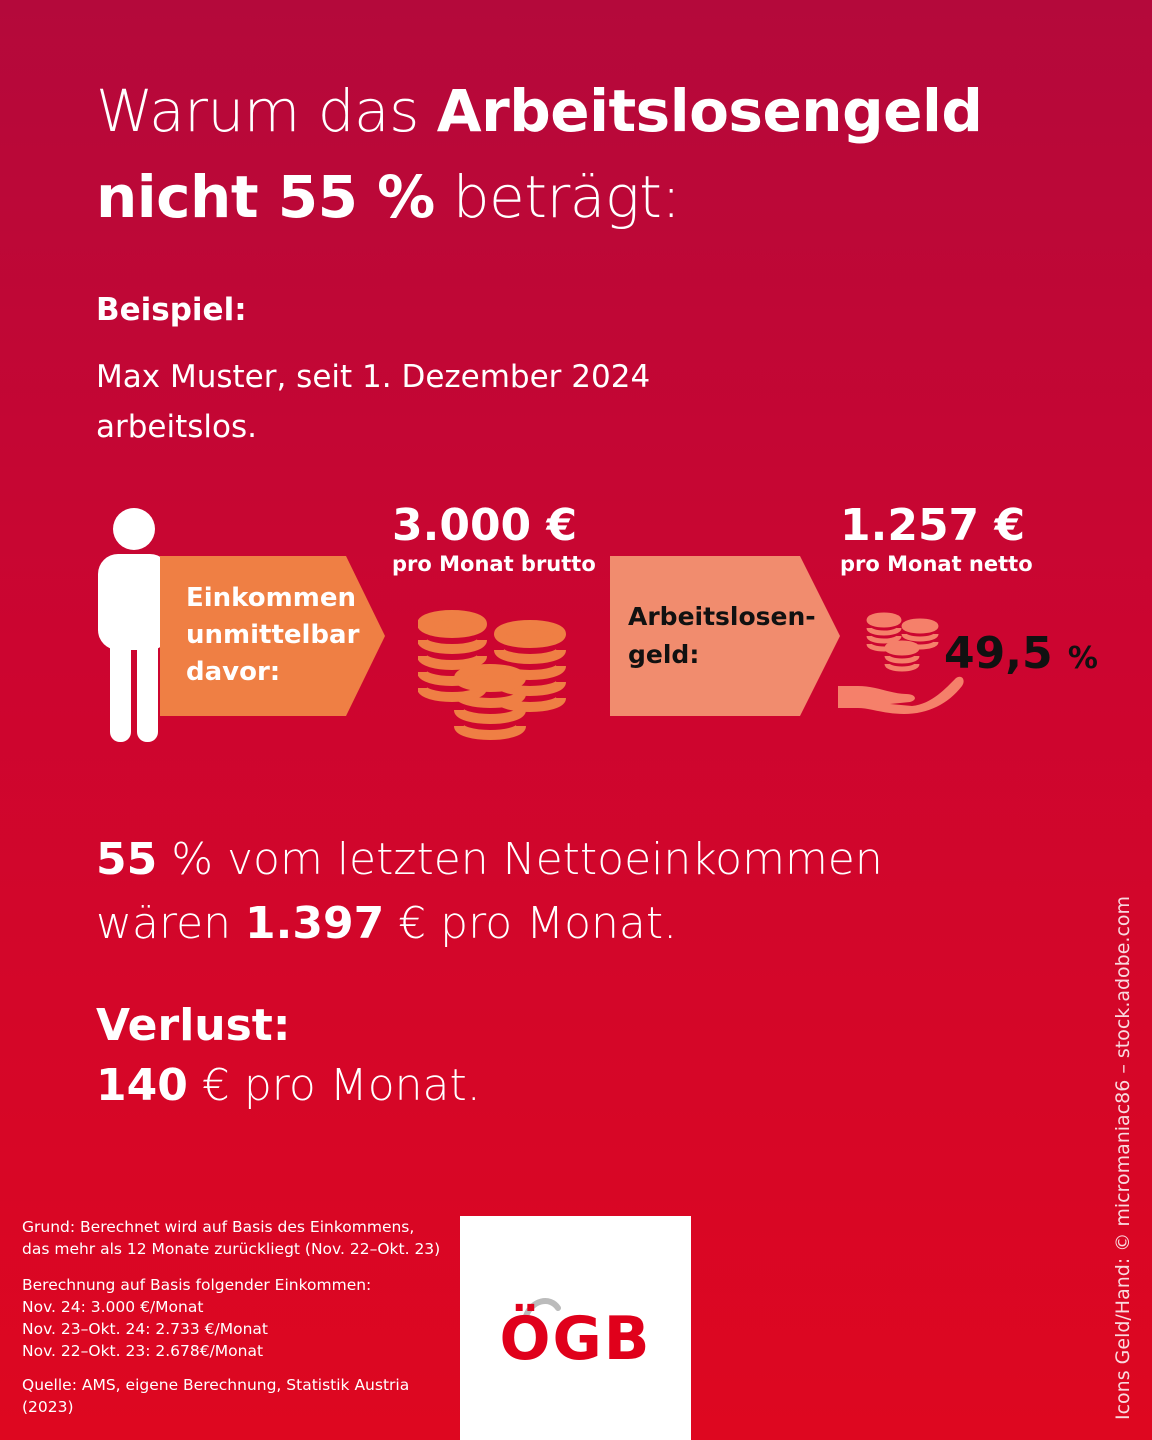 This screenshot has width=1152, height=1440. Describe the element at coordinates (266, 111) in the screenshot. I see `title-line1-light: Warum das` at that location.